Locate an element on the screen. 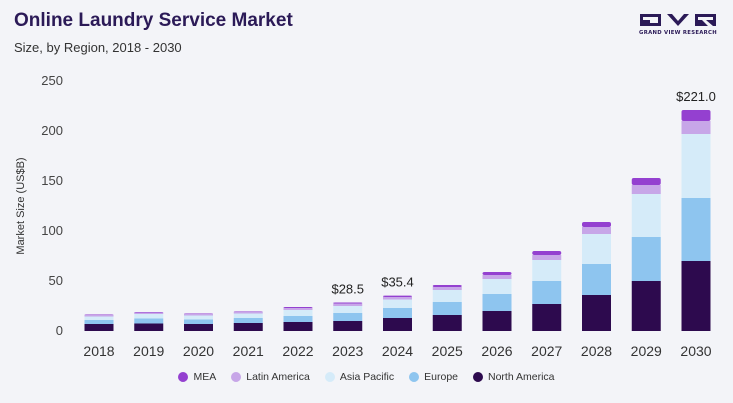  legend-label: North America is located at coordinates (521, 377).